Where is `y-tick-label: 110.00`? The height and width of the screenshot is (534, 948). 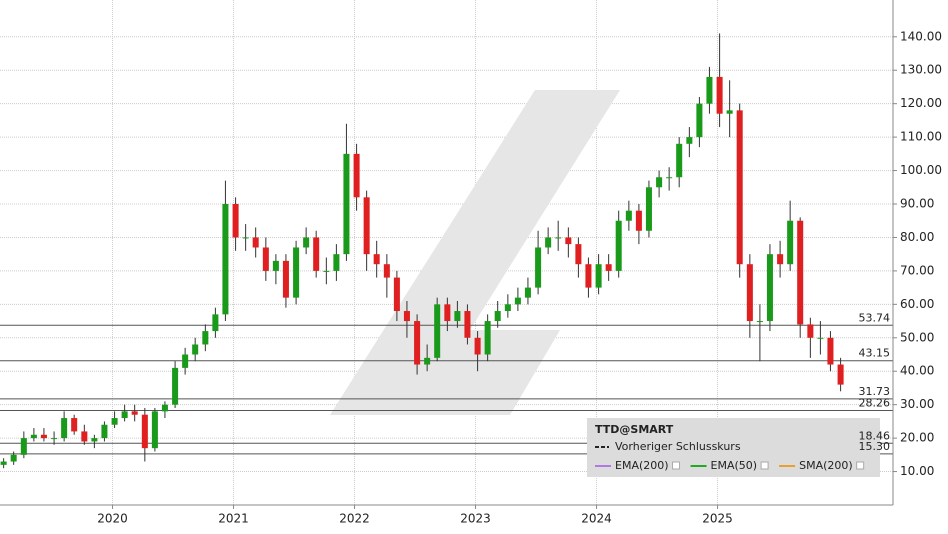 y-tick-label: 110.00 is located at coordinates (921, 137).